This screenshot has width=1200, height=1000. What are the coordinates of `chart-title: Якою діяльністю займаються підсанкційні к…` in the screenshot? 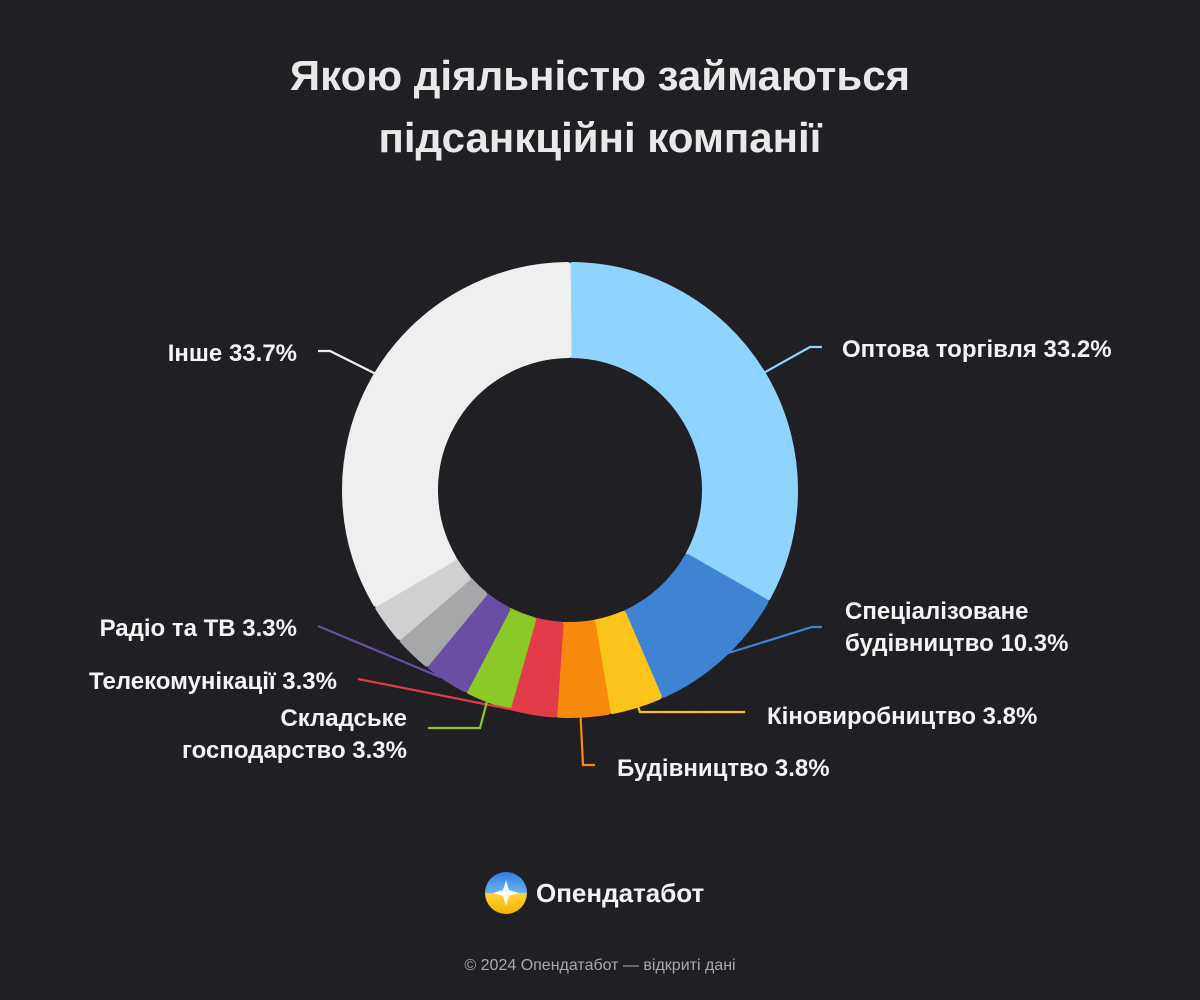 It's located at (600, 106).